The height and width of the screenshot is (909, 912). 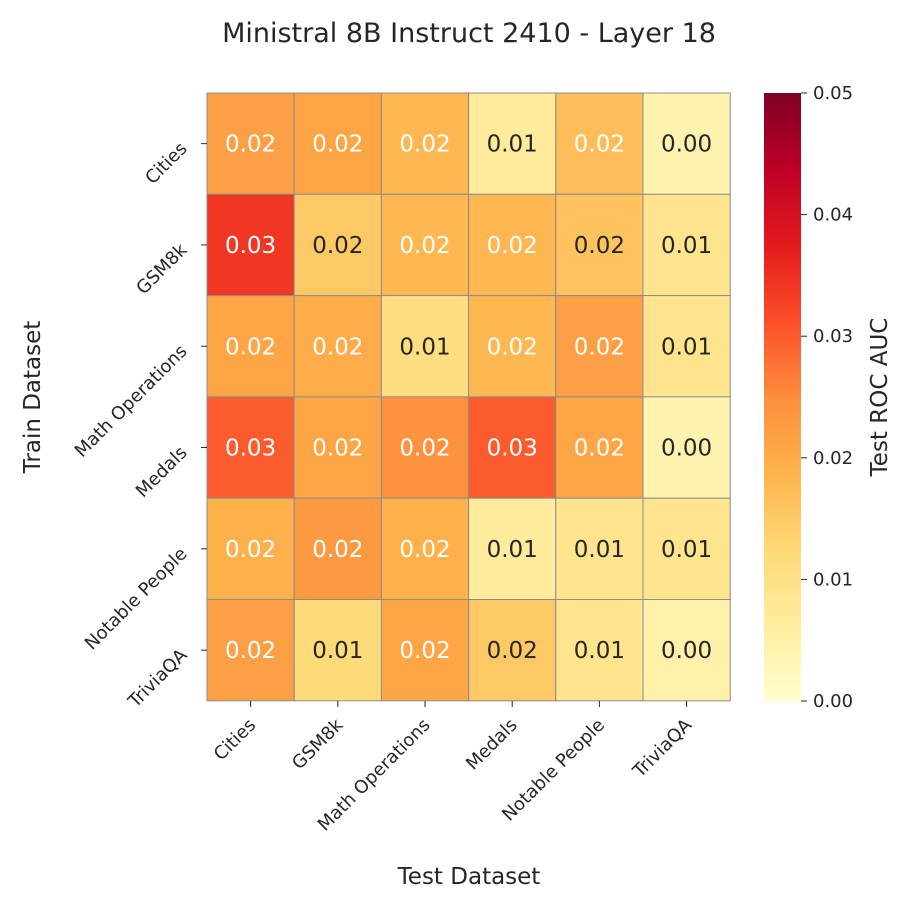 I want to click on x-tick-label-gsm8k: GSM8k, so click(x=318, y=744).